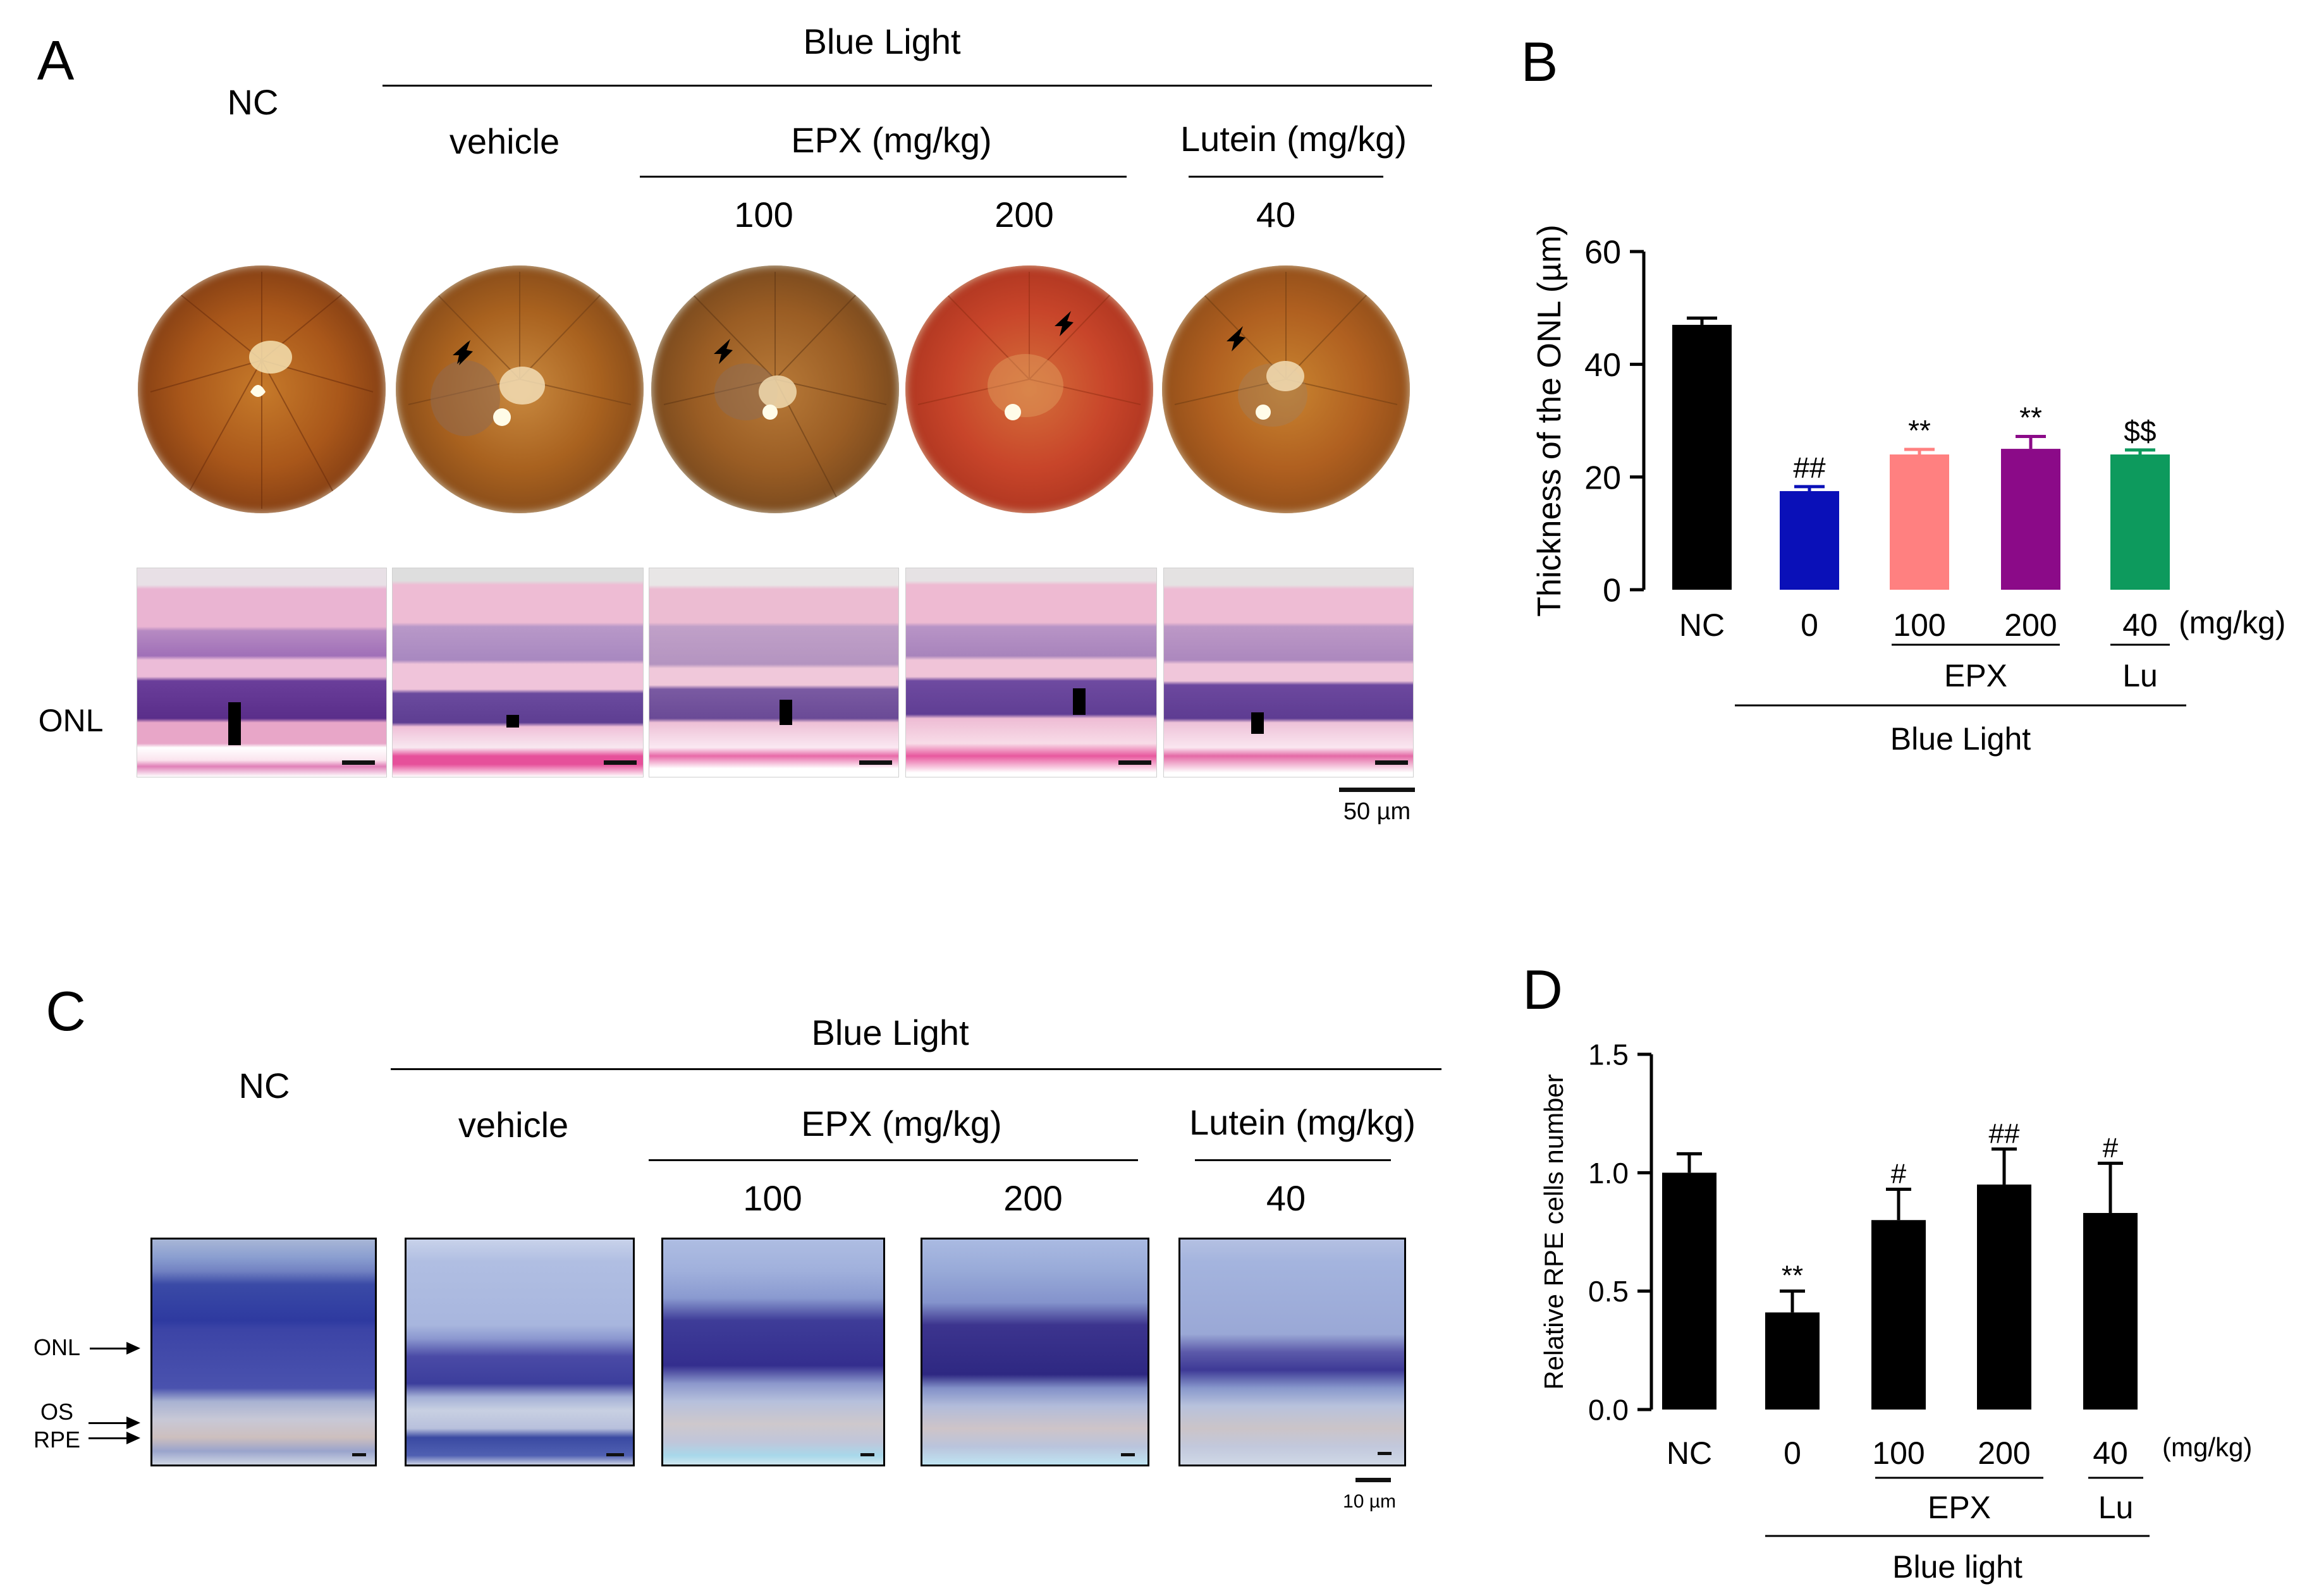 This screenshot has height=1596, width=2307. I want to click on layer-label-os: OS, so click(57, 1412).